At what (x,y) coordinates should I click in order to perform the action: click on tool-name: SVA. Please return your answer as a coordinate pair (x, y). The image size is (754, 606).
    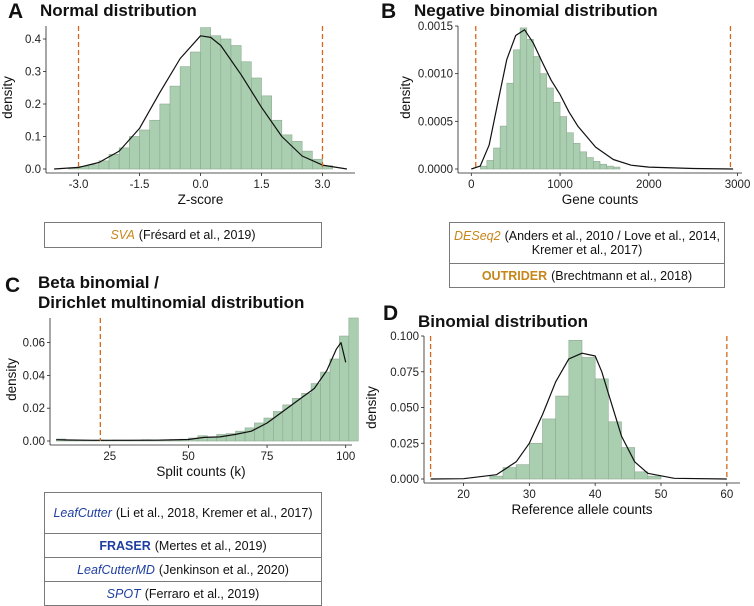
    Looking at the image, I should click on (122, 235).